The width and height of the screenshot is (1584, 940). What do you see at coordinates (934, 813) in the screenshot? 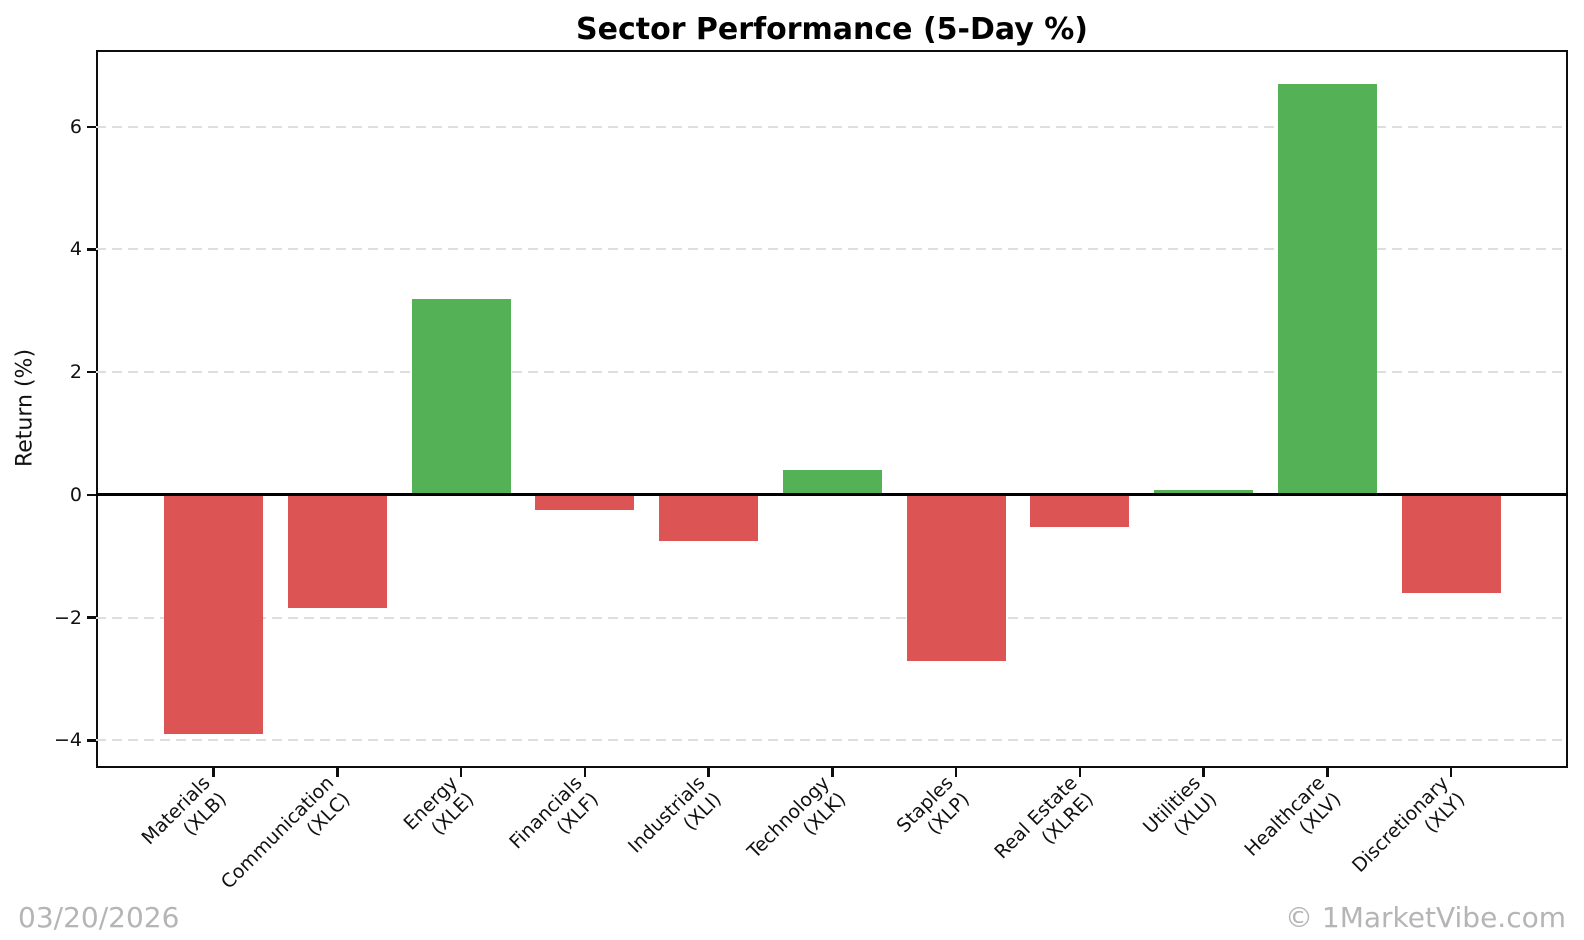
I see `x-tick-label-staples: Staples (XLP)` at bounding box center [934, 813].